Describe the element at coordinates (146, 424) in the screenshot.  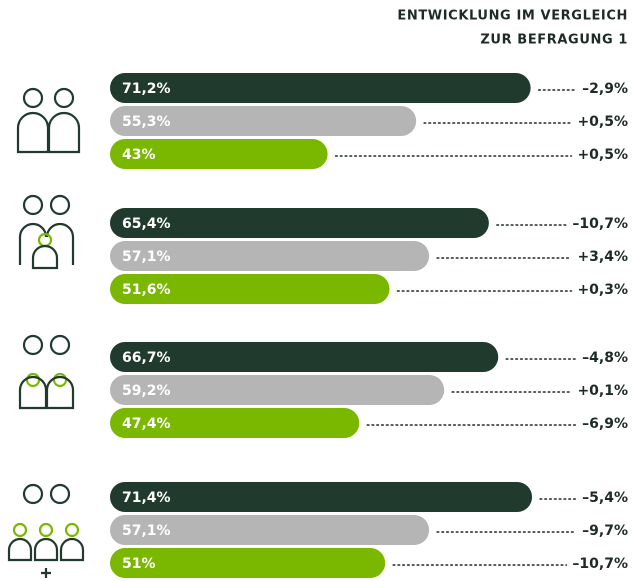
I see `value-label: 47,4%` at that location.